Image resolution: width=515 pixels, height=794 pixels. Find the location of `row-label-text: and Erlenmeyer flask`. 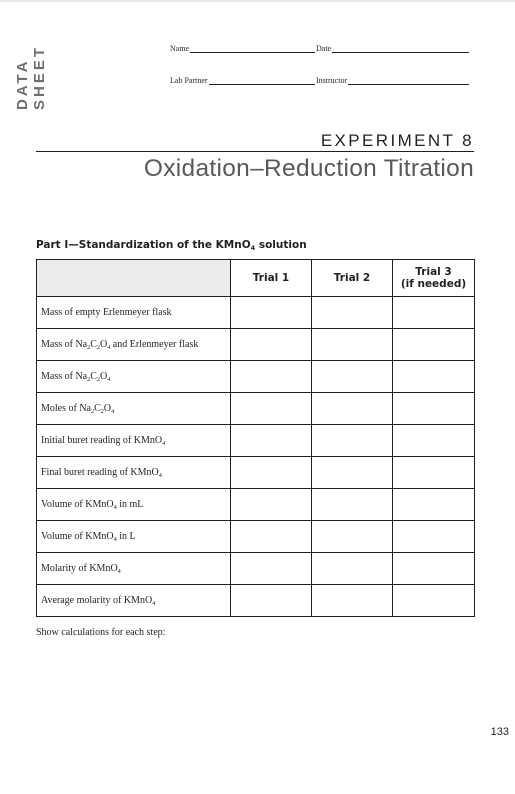

row-label-text: and Erlenmeyer flask is located at coordinates (154, 344).